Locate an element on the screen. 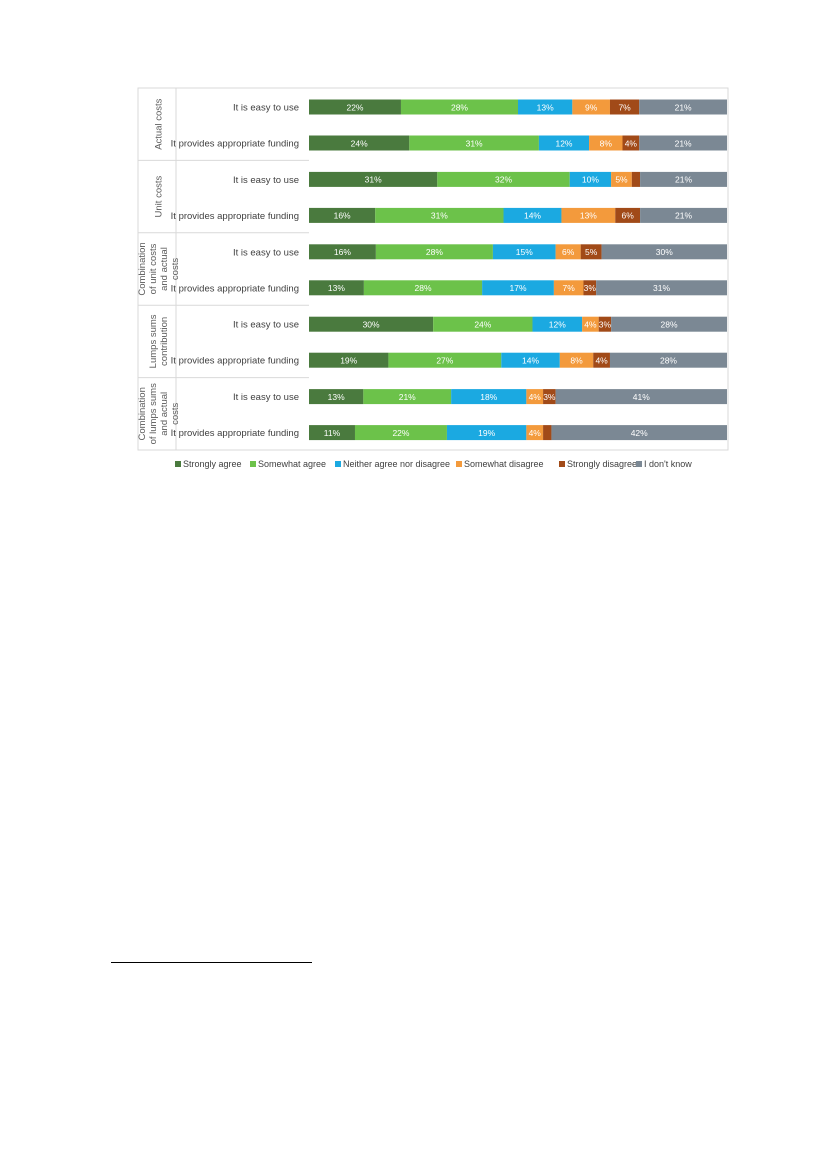 Image resolution: width=827 pixels, height=1169 pixels. data-label: 32% is located at coordinates (503, 180).